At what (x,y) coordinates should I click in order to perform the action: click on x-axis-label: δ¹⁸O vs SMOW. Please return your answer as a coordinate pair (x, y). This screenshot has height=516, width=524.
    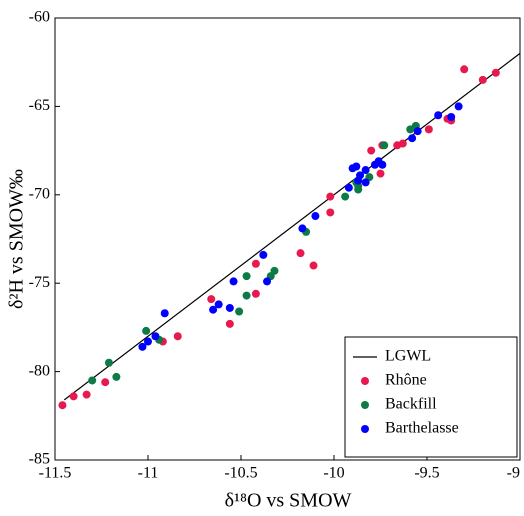
    Looking at the image, I should click on (288, 501).